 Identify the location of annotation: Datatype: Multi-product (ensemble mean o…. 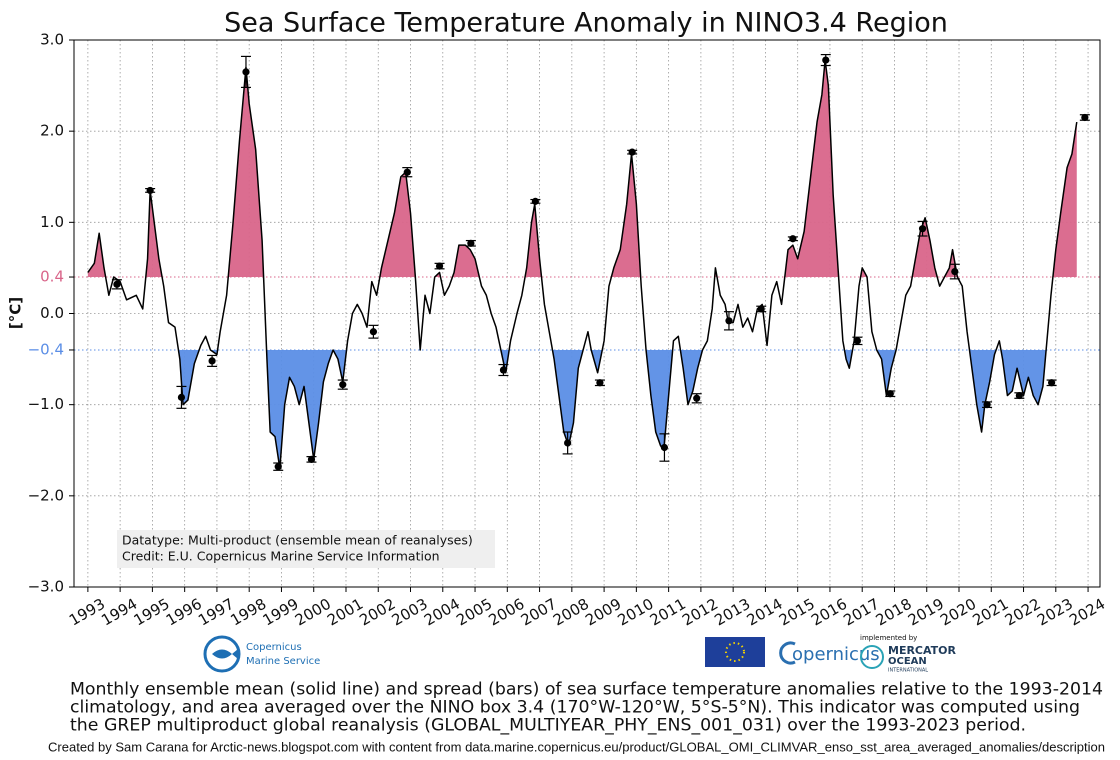
(297, 540).